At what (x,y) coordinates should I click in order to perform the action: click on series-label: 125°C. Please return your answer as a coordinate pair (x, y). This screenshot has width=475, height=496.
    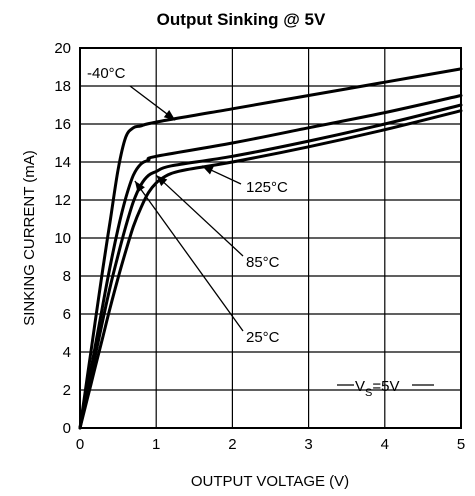
    Looking at the image, I should click on (267, 187).